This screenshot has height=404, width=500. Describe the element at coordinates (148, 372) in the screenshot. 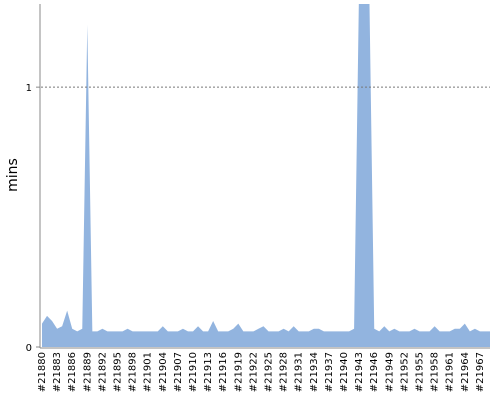

I see `x-tick-label: #21901` at that location.